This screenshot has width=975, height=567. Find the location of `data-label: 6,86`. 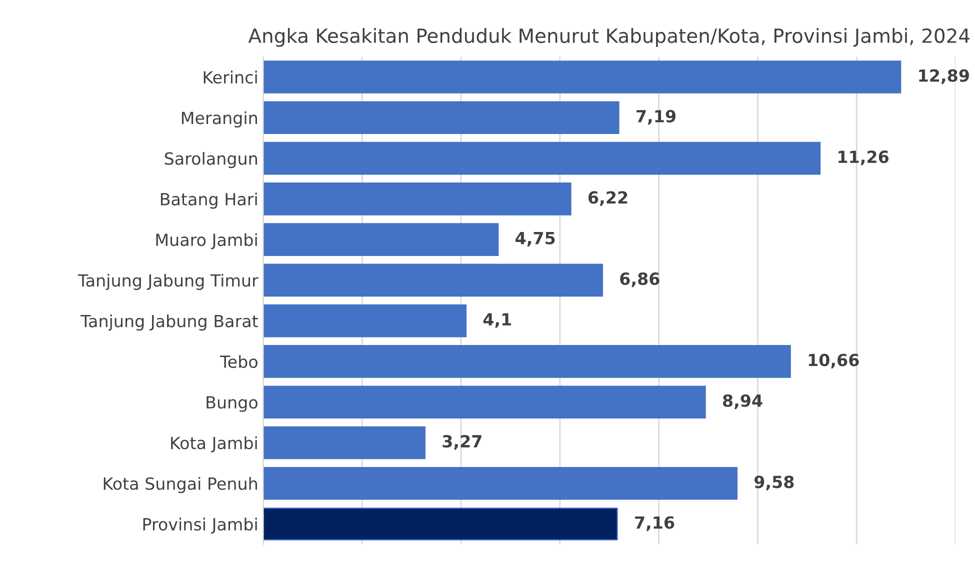

data-label: 6,86 is located at coordinates (640, 280).